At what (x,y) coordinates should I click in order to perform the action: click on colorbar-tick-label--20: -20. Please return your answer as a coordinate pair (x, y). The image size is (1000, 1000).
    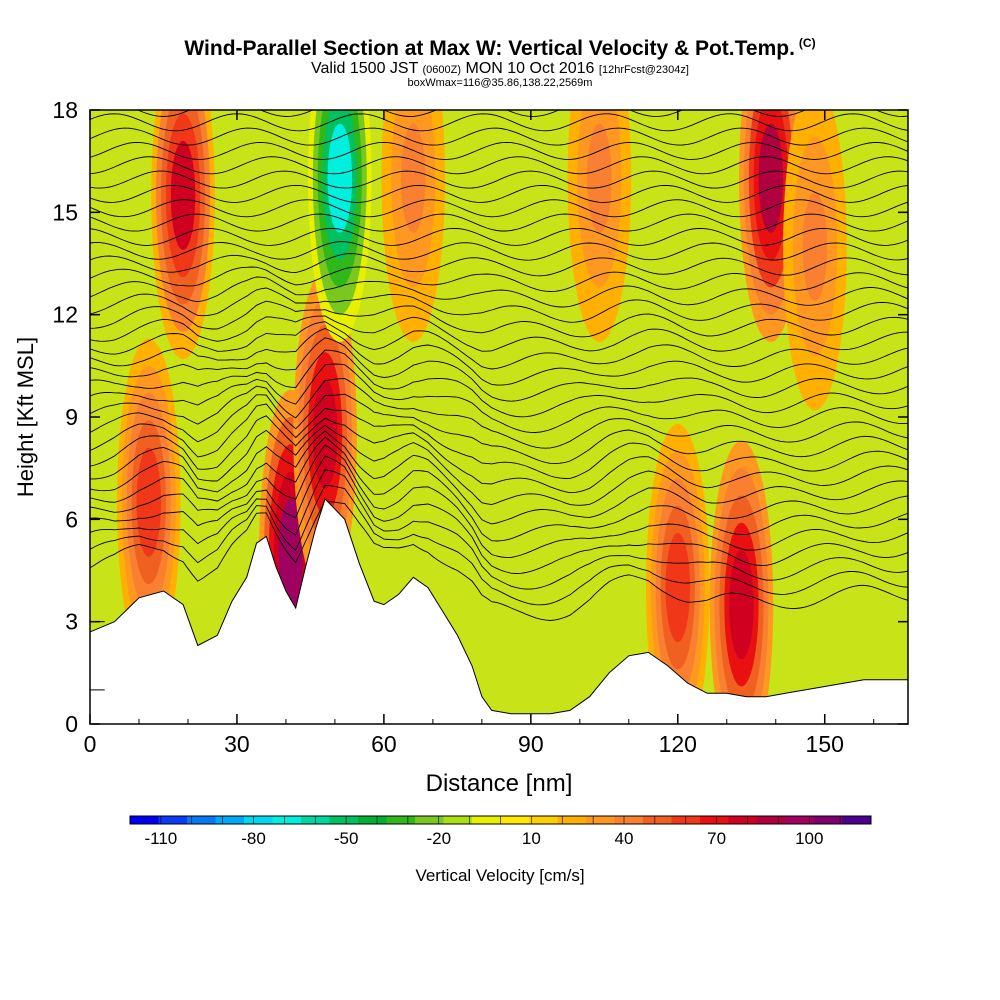
    Looking at the image, I should click on (438, 838).